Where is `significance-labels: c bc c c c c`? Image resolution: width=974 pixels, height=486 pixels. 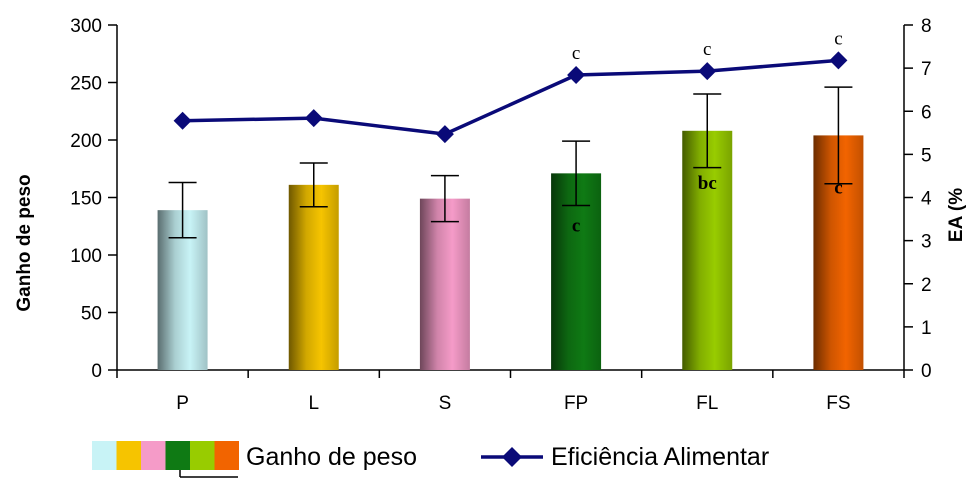 significance-labels: c bc c c c c is located at coordinates (707, 132).